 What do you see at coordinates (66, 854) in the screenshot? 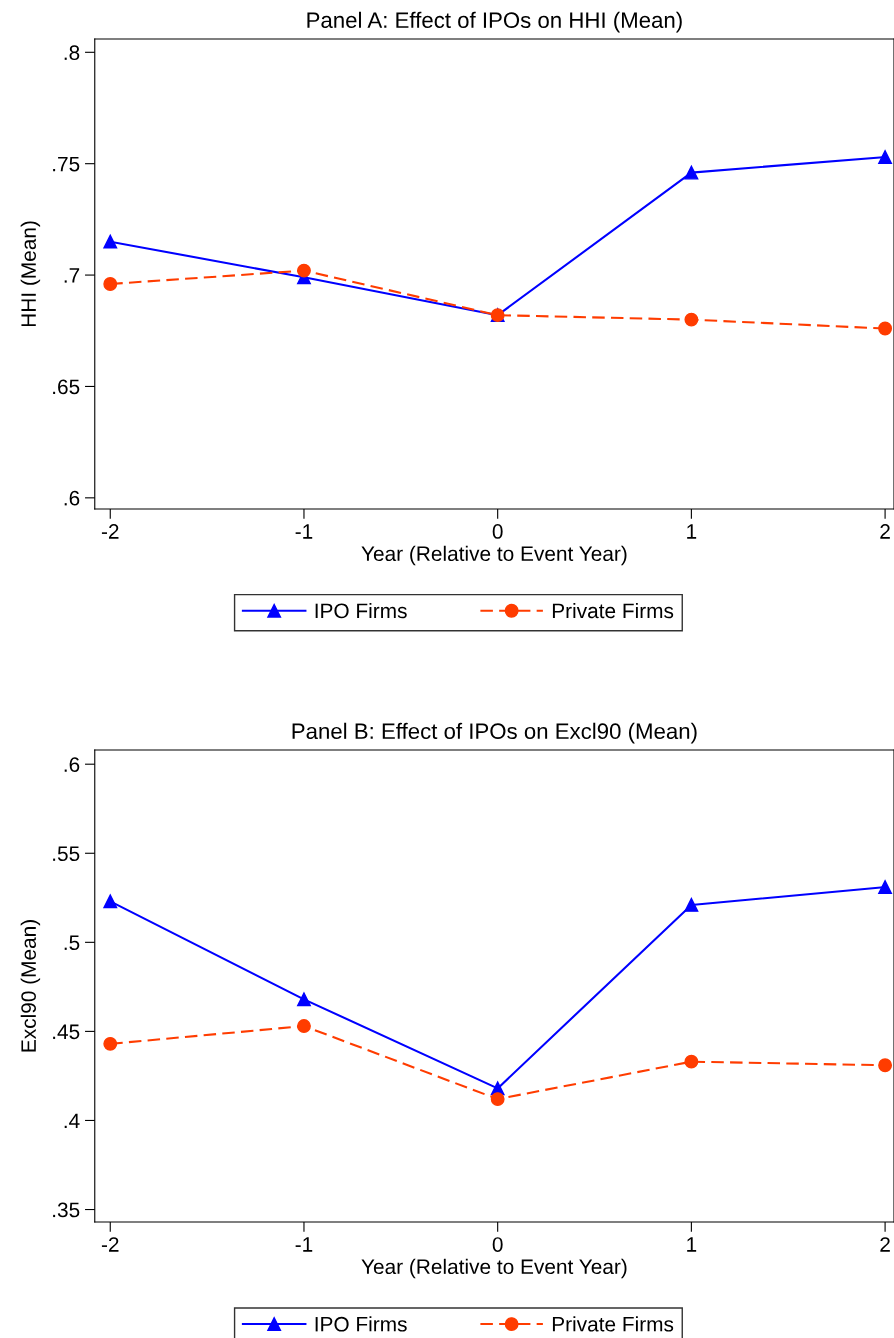
I see `y-tick-label: .55` at bounding box center [66, 854].